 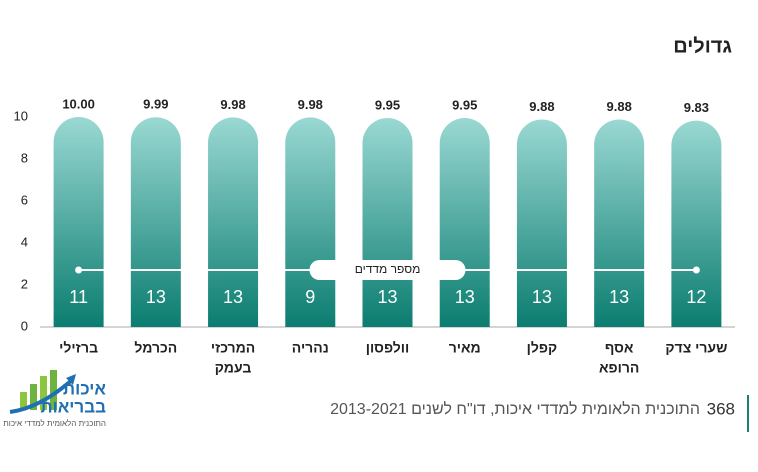 I want to click on count-label: 11, so click(x=78, y=297).